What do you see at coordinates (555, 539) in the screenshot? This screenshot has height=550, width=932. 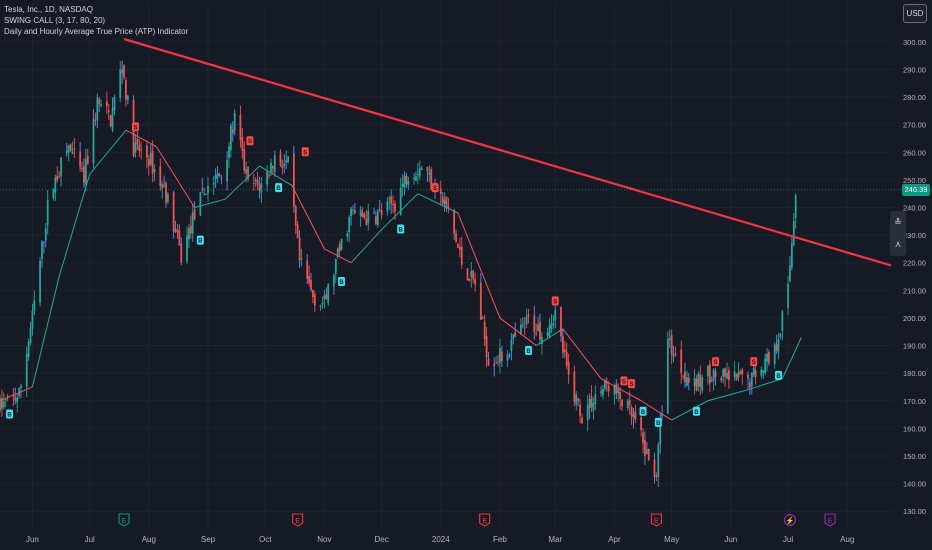 I see `x-tick-label: Mar` at bounding box center [555, 539].